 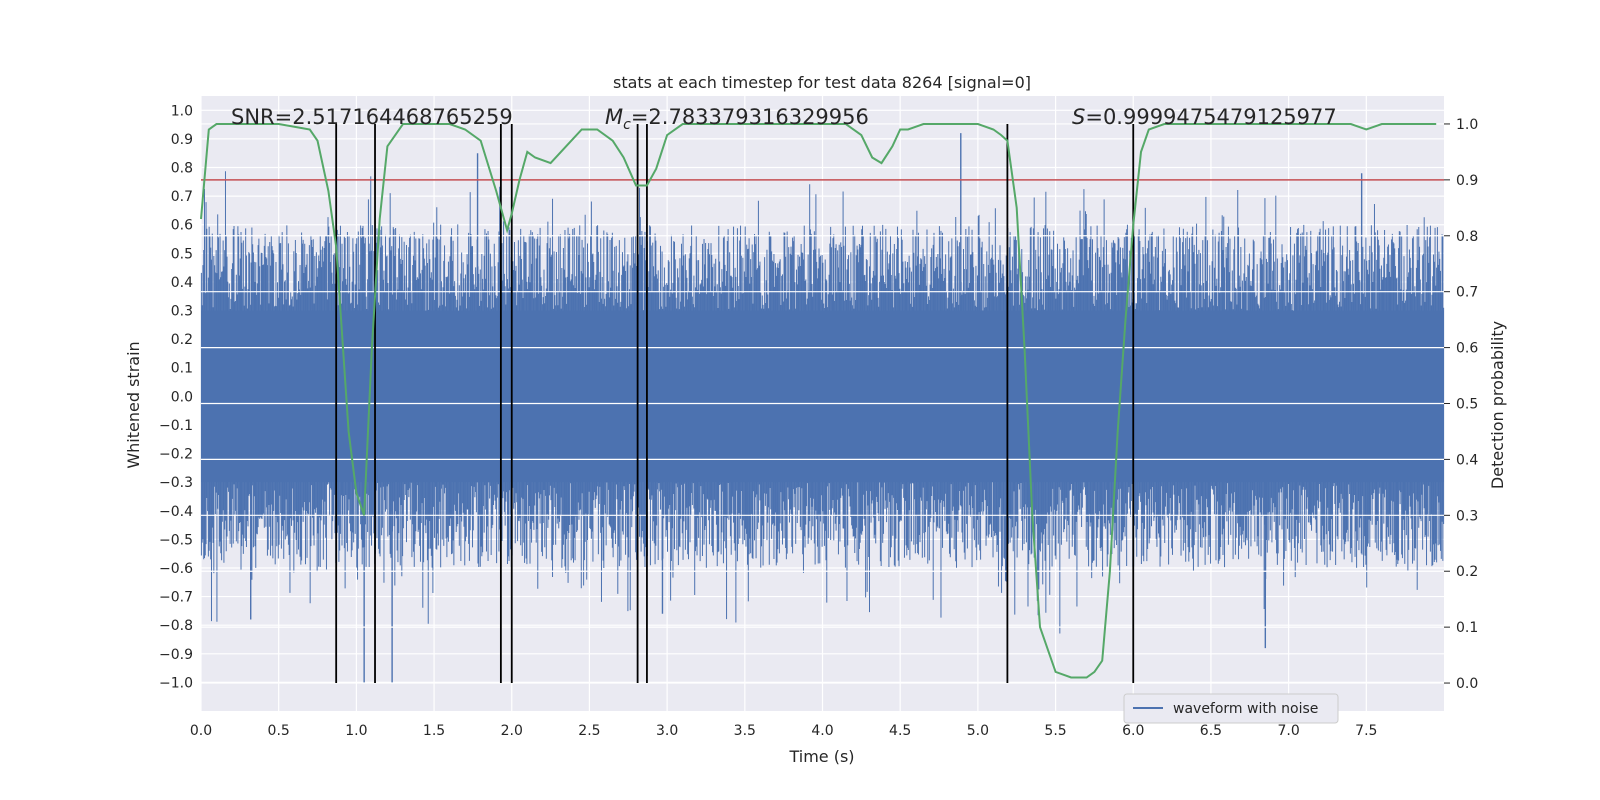 I want to click on x-tick-label: 7.5, so click(x=1366, y=731).